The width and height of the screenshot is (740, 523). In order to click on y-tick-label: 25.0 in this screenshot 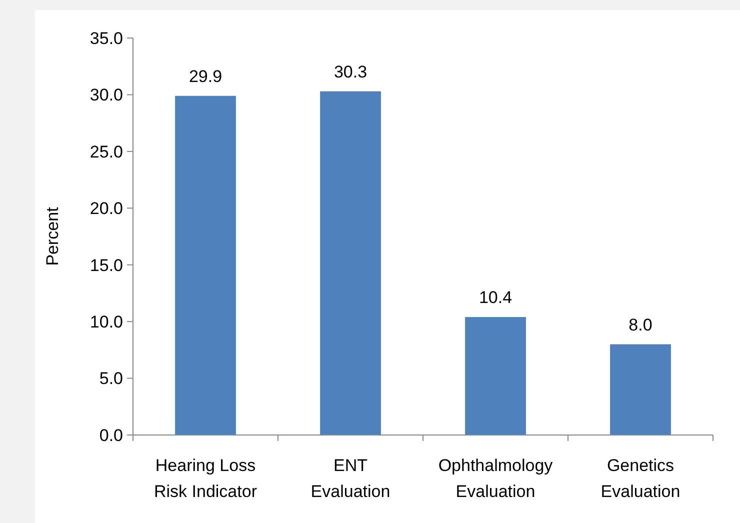, I will do `click(106, 152)`.